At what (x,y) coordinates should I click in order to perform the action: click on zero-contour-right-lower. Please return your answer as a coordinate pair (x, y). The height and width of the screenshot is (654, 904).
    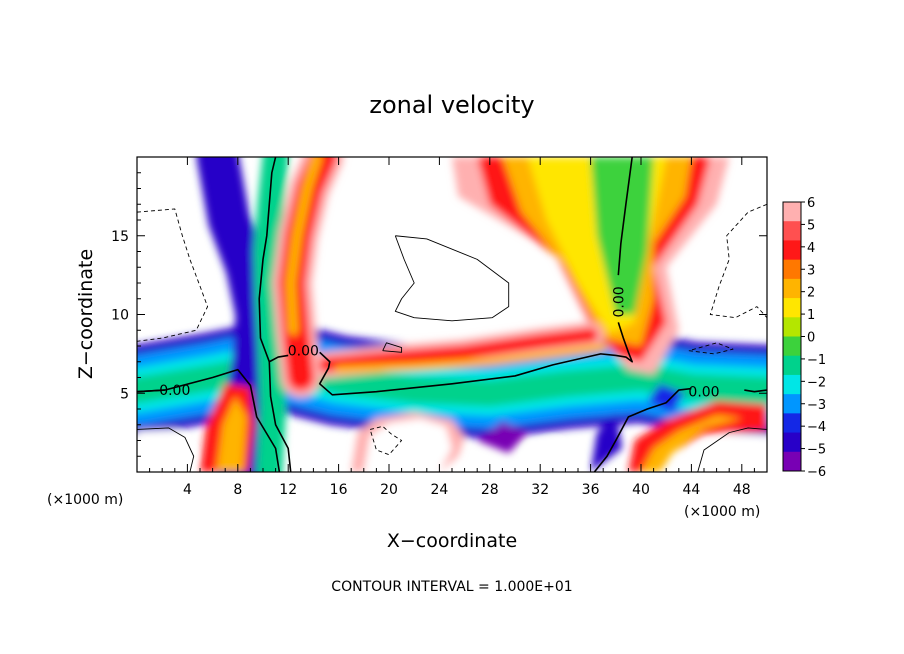
    Looking at the image, I should click on (642, 429).